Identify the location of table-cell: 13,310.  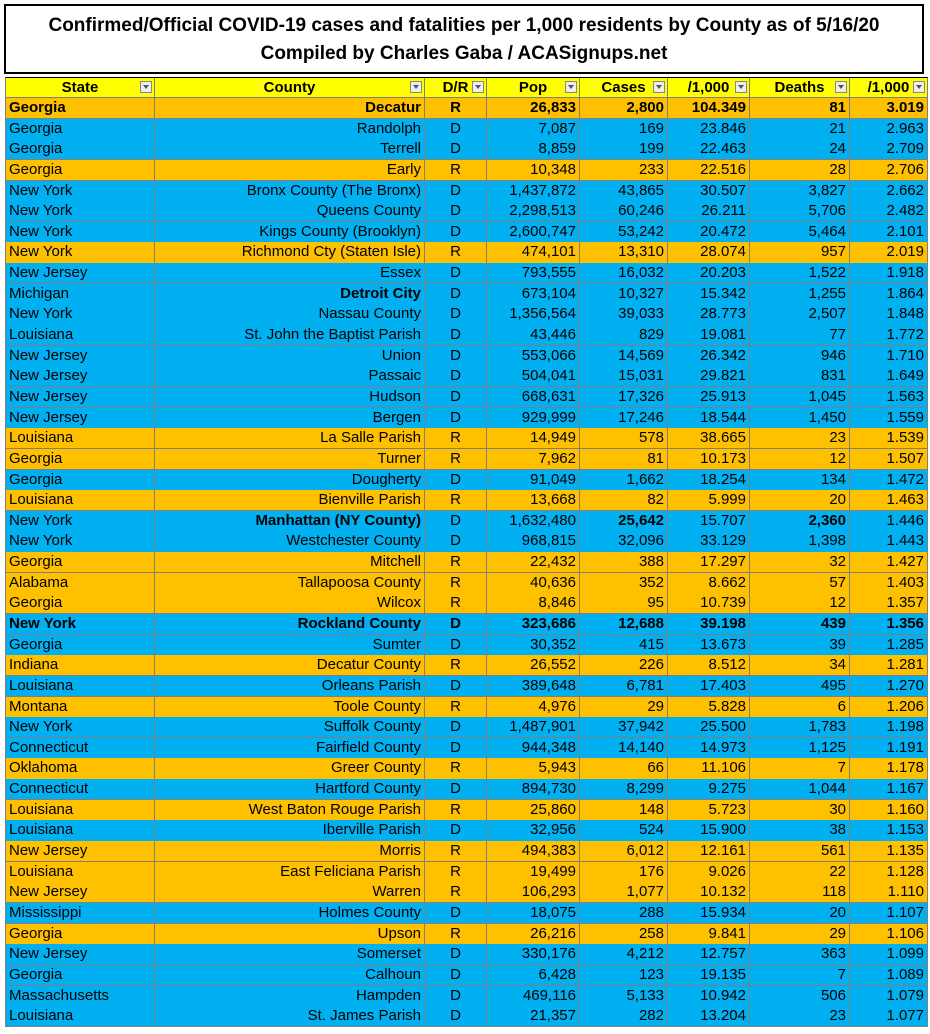
(624, 253).